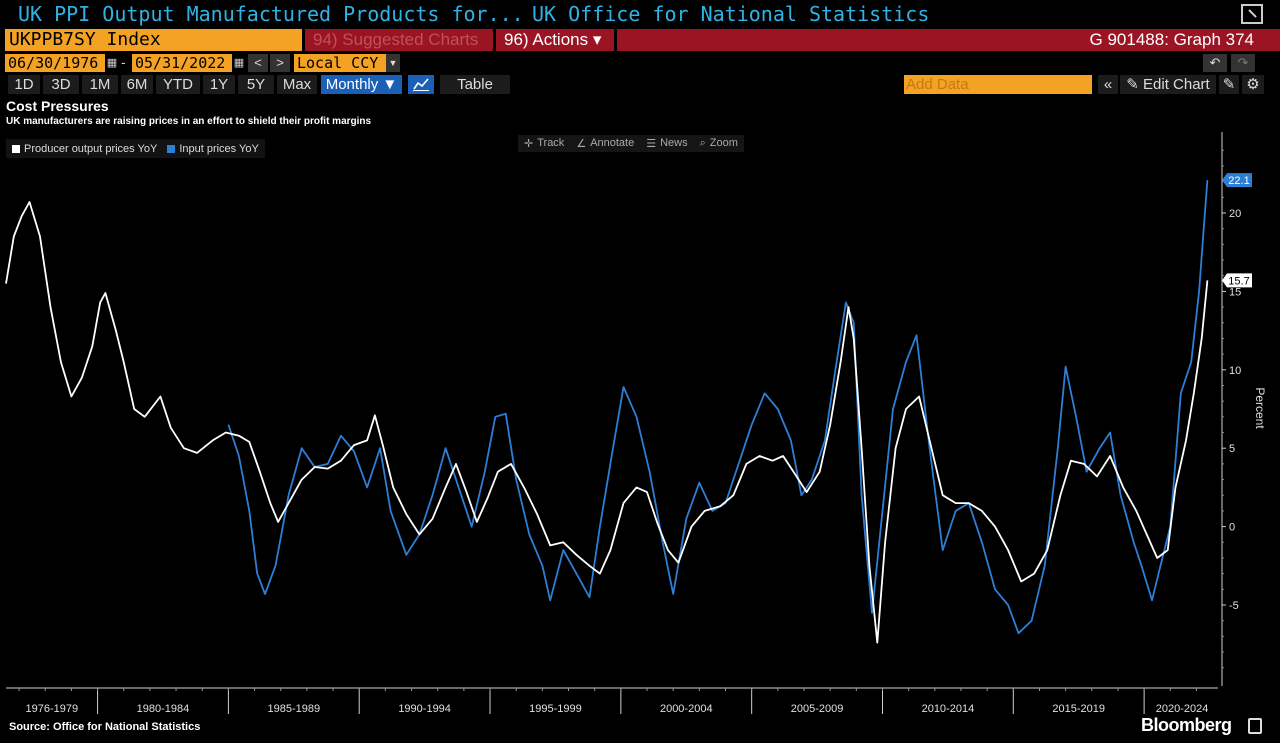  Describe the element at coordinates (24, 84) in the screenshot. I see `period-1d: 1D` at that location.